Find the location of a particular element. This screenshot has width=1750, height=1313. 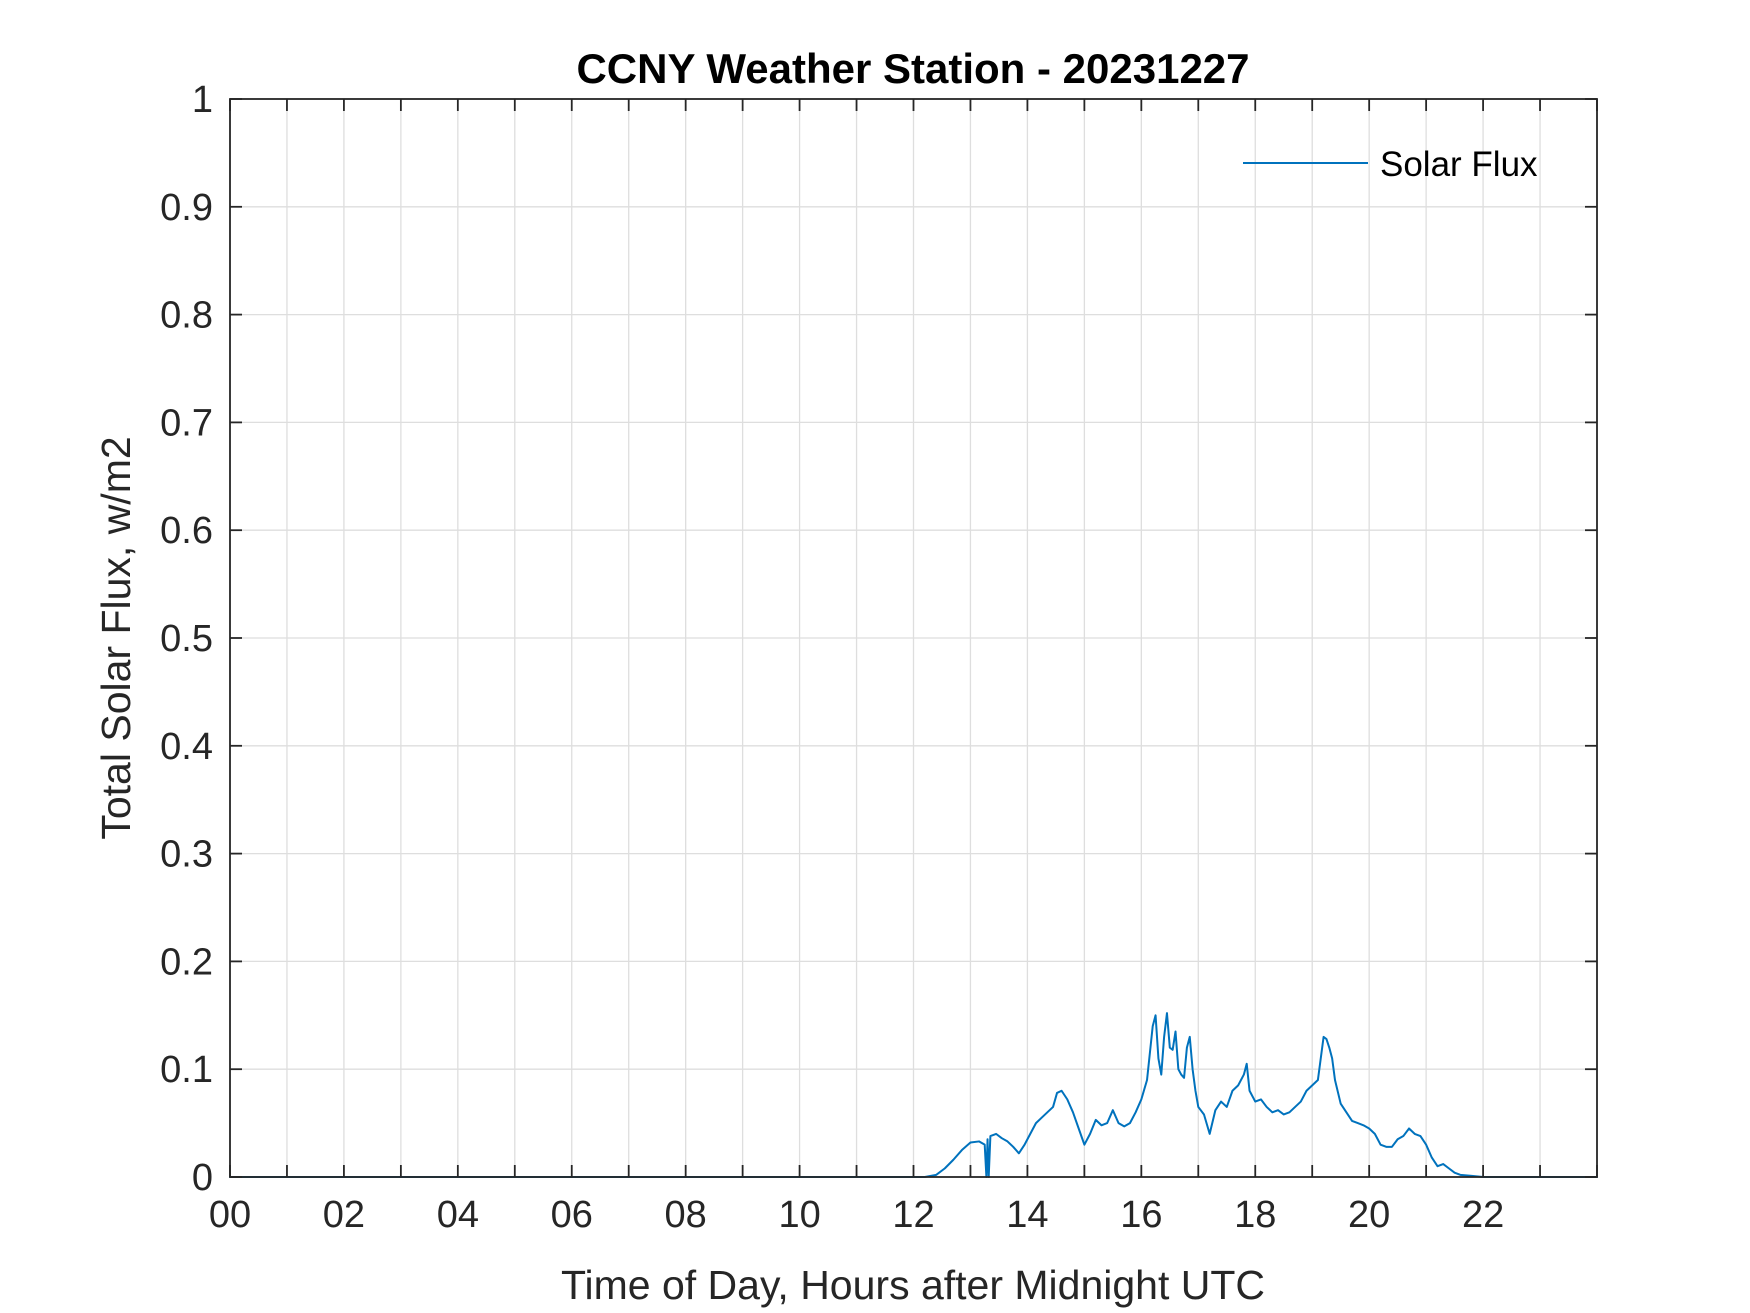

y-tick-label: 0.2 is located at coordinates (186, 962).